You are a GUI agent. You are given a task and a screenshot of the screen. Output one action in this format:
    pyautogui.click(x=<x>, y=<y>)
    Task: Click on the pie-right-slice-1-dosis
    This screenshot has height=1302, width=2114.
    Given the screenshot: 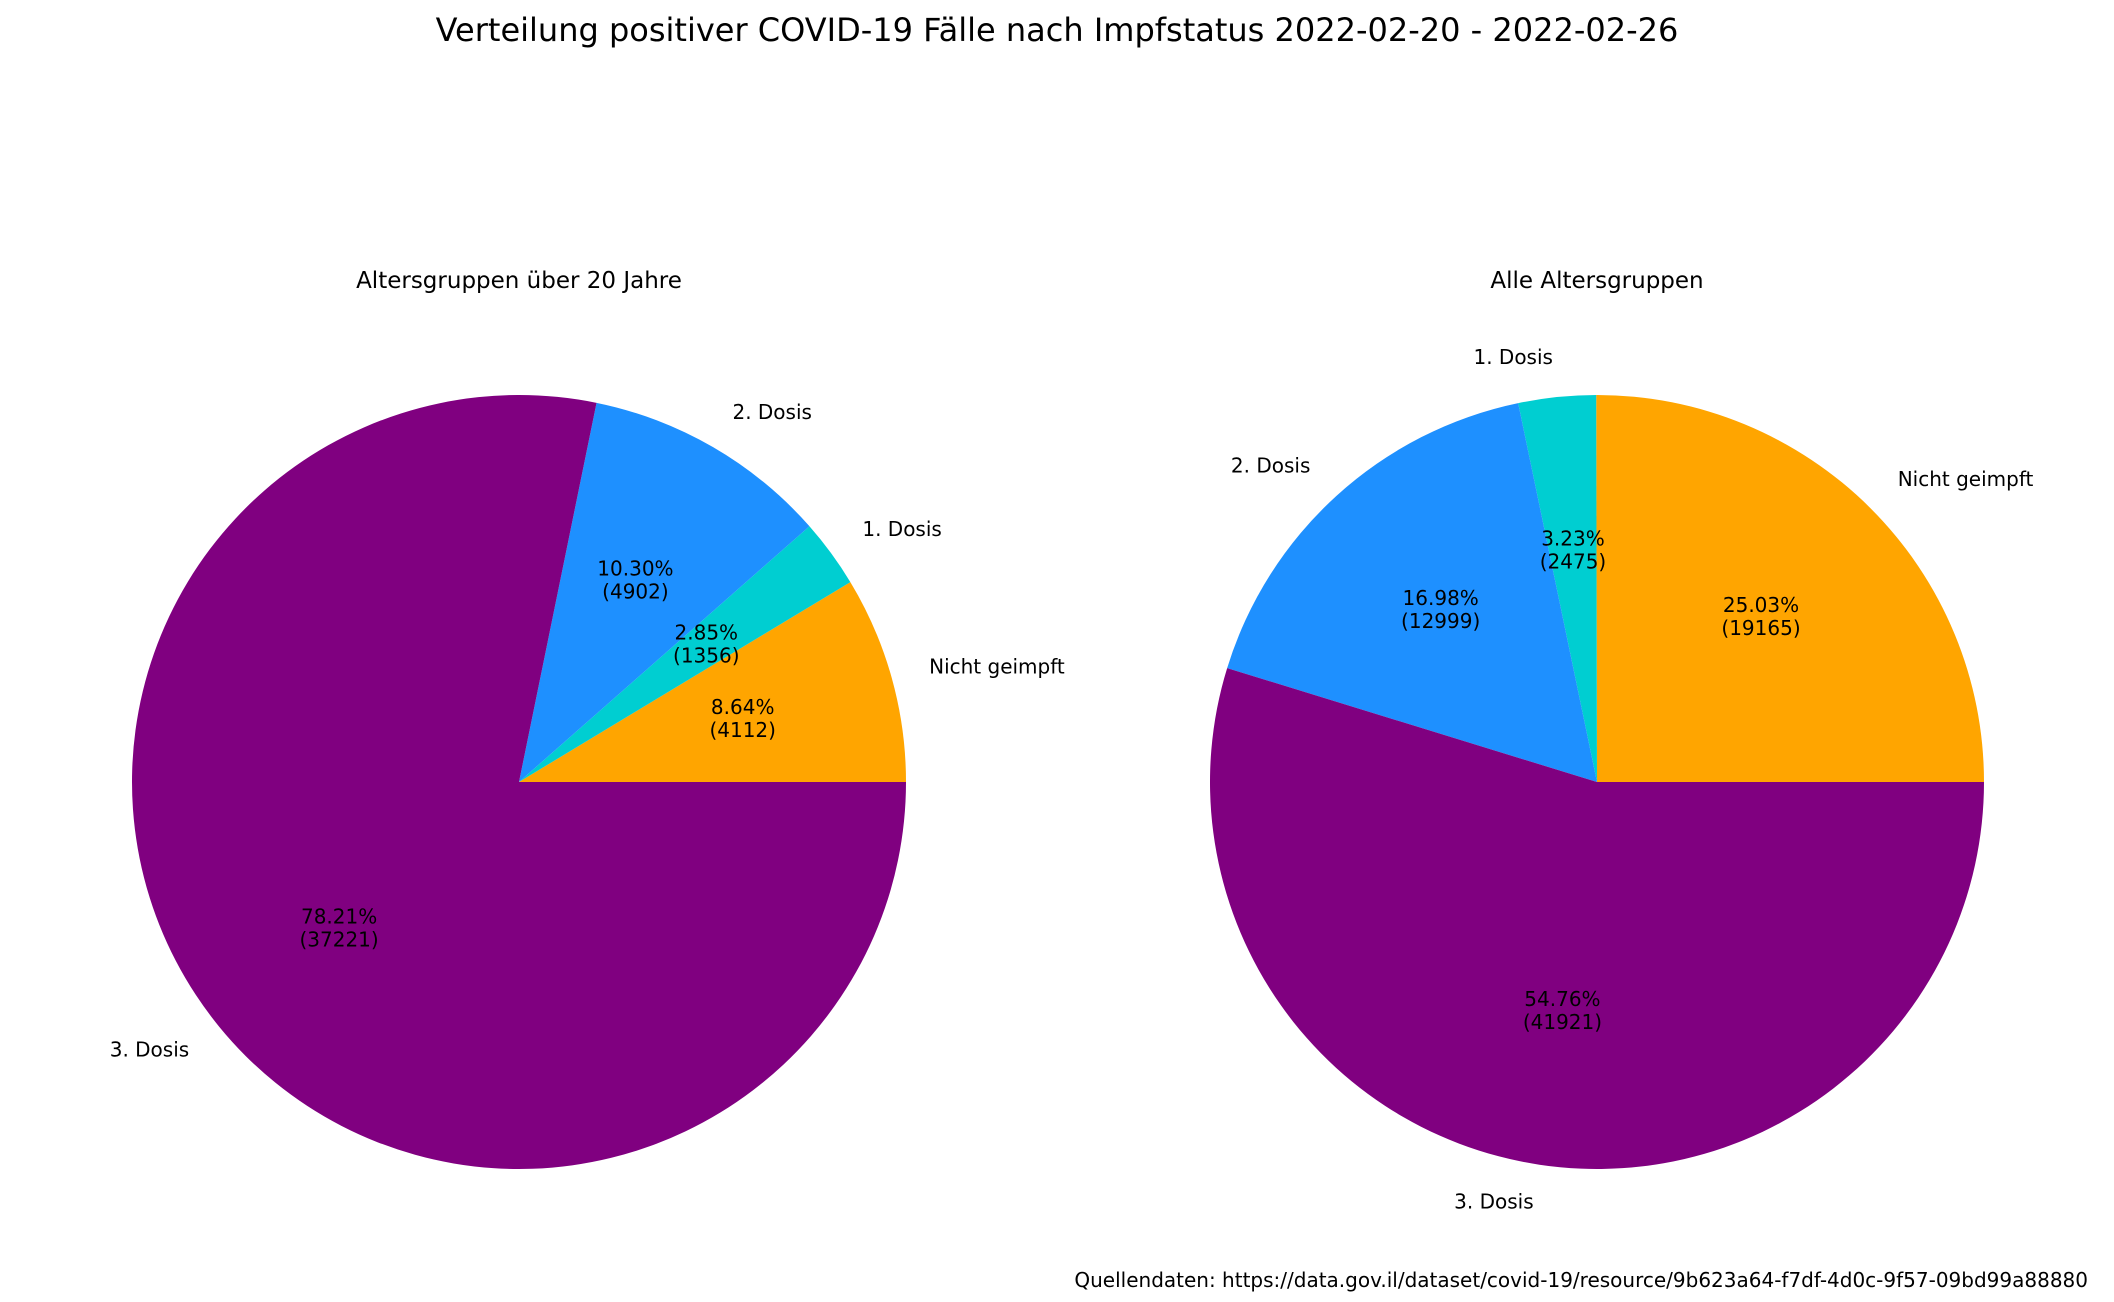 What is the action you would take?
    pyautogui.click(x=1557, y=588)
    